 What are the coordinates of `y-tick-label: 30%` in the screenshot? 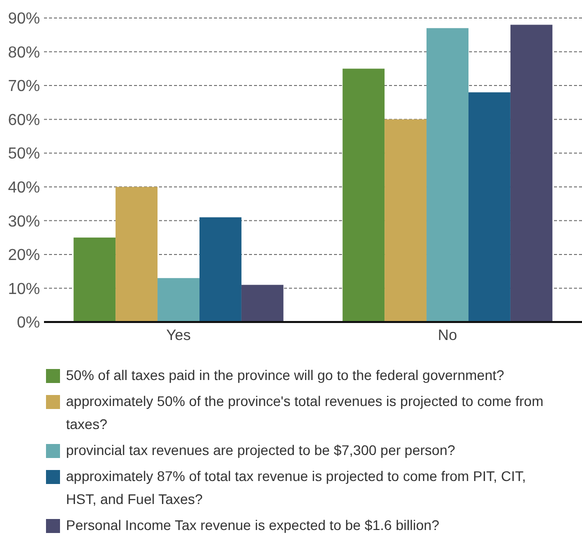 It's located at (24, 221).